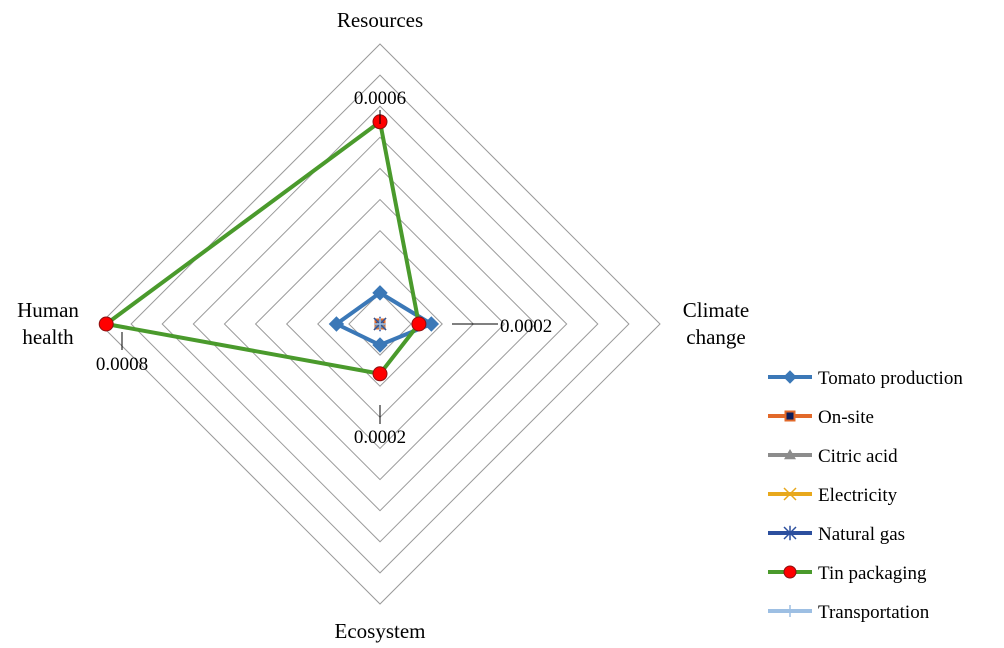  Describe the element at coordinates (890, 378) in the screenshot. I see `legend-label: Tomato production` at that location.